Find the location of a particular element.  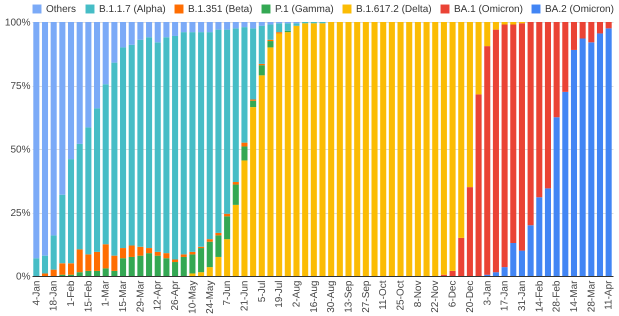

y-tick-label: 0% is located at coordinates (23, 277).